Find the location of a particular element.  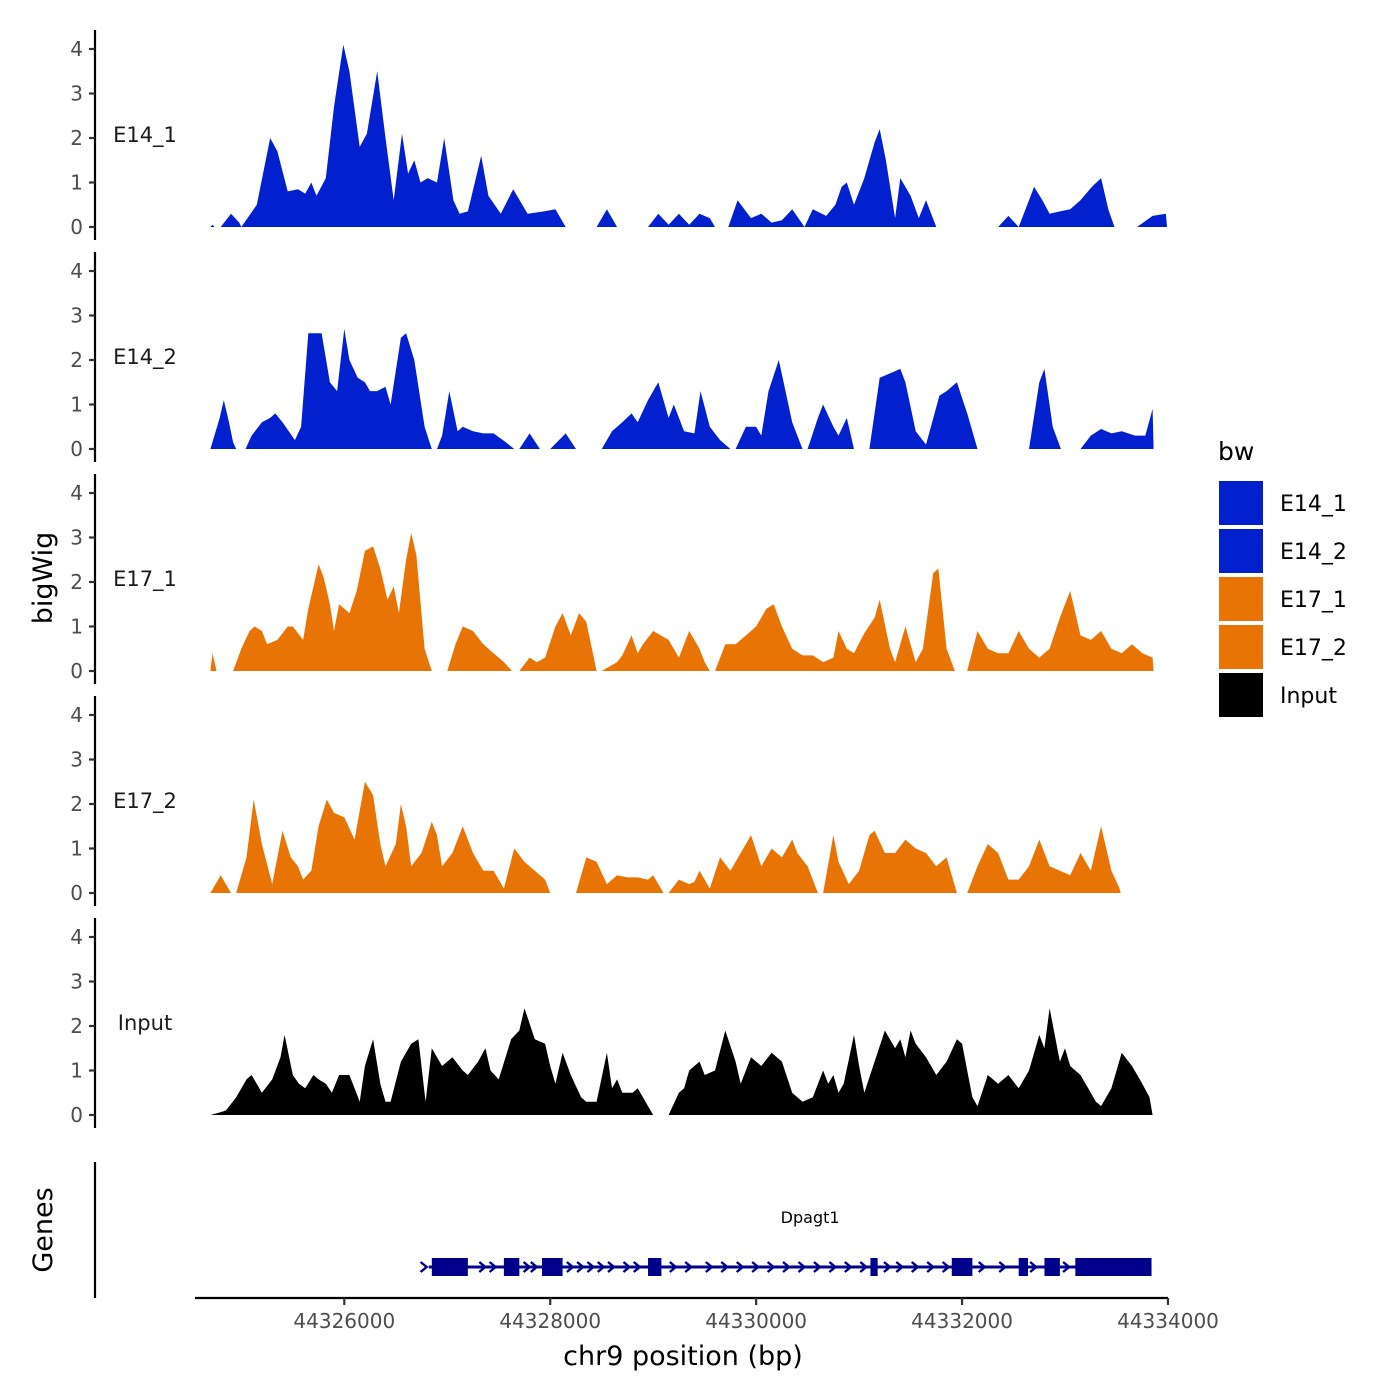

x-tick-label: 44332000 is located at coordinates (962, 1321).